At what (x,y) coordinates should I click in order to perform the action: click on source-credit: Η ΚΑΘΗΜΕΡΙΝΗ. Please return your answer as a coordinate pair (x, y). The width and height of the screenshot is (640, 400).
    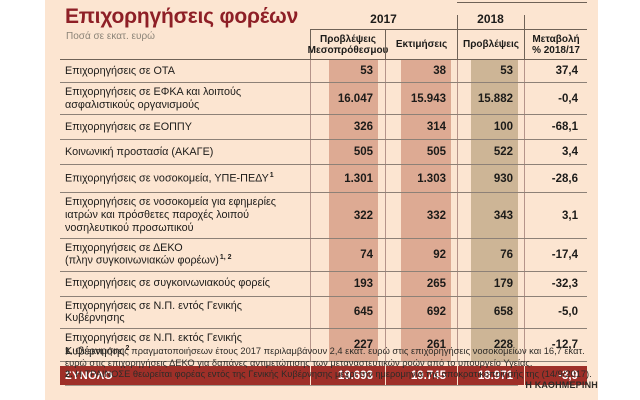
    Looking at the image, I should click on (561, 385).